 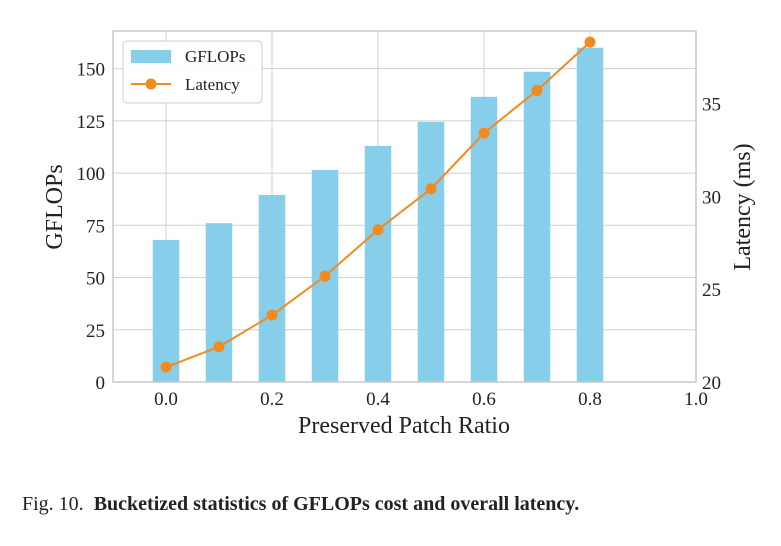 What do you see at coordinates (91, 70) in the screenshot?
I see `y-left-tick-label: 150` at bounding box center [91, 70].